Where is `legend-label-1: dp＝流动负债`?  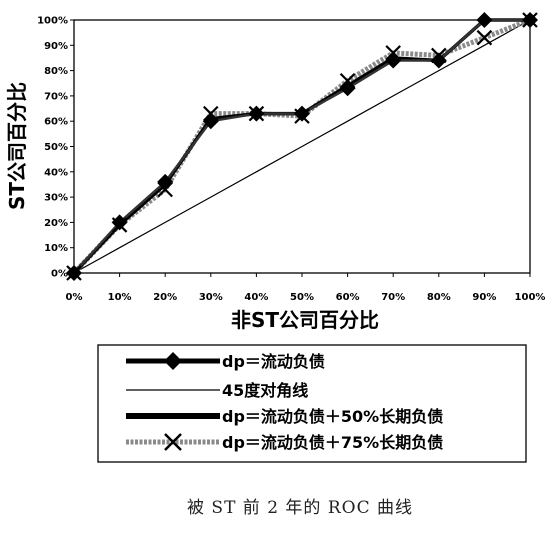 legend-label-1: dp＝流动负债 is located at coordinates (273, 361).